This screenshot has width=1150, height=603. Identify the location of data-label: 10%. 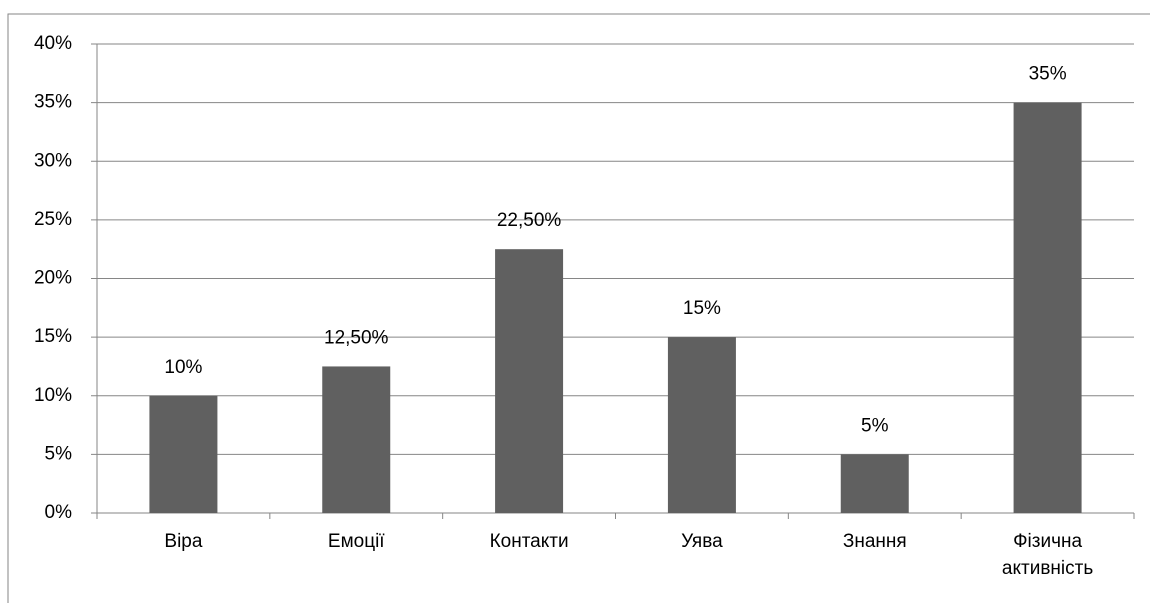
(183, 367).